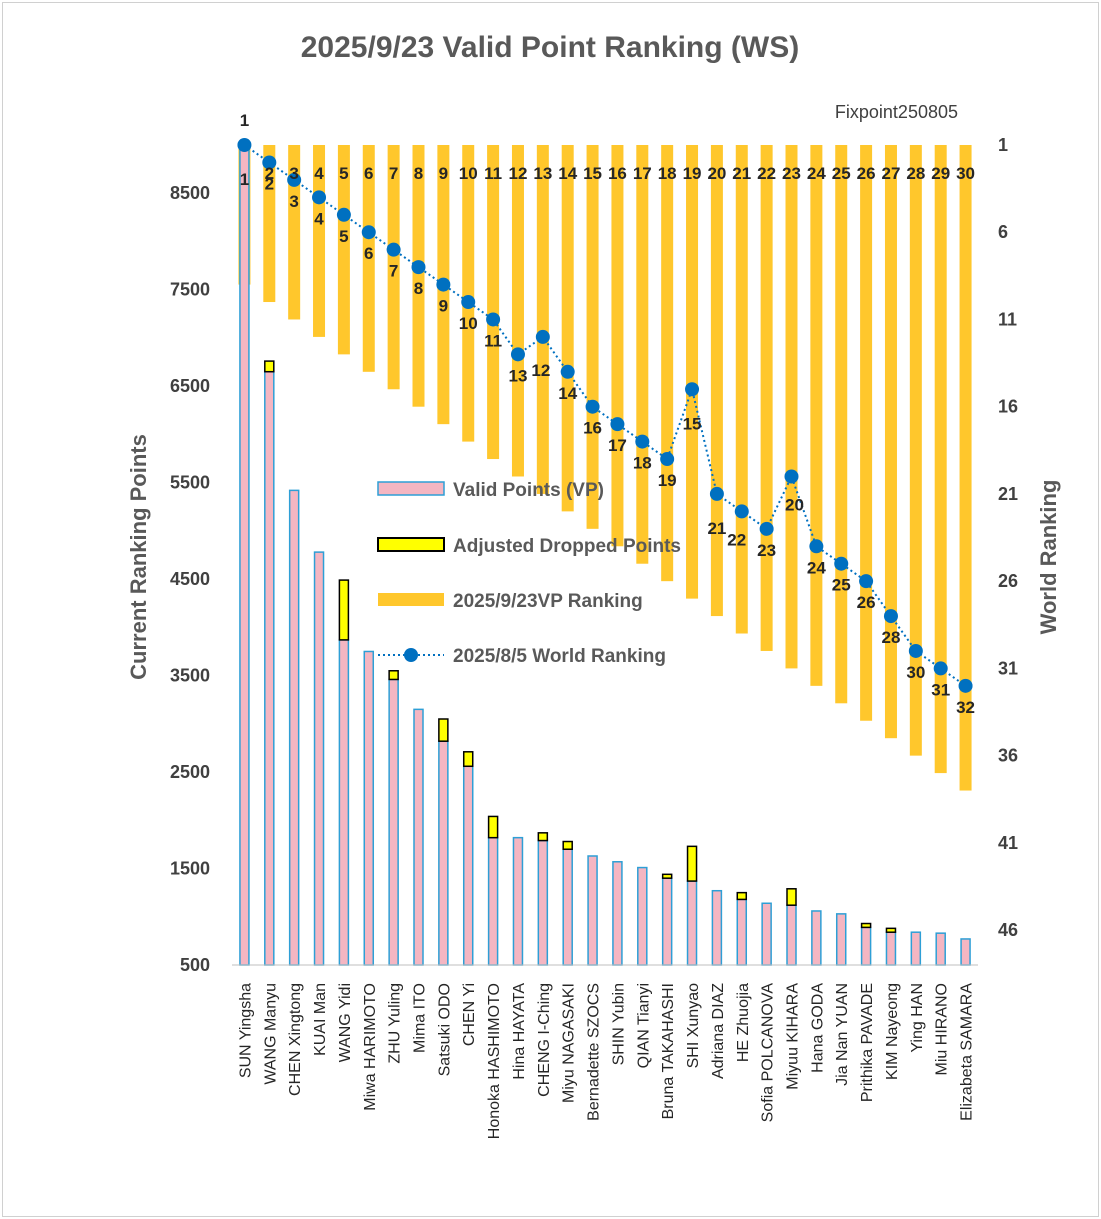 The width and height of the screenshot is (1101, 1219). I want to click on world-ranking-label: 6, so click(368, 253).